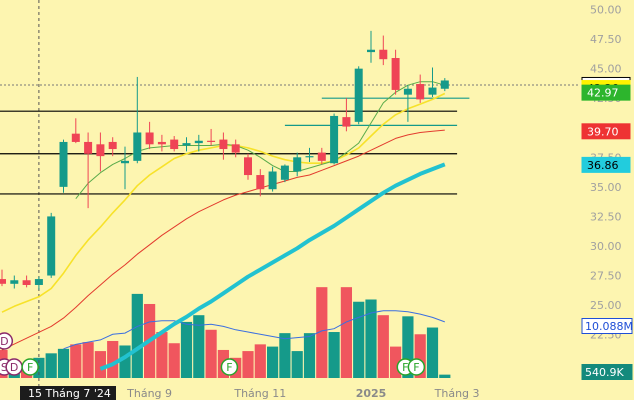  What do you see at coordinates (259, 393) in the screenshot?
I see `x-label: Tháng 11` at bounding box center [259, 393].